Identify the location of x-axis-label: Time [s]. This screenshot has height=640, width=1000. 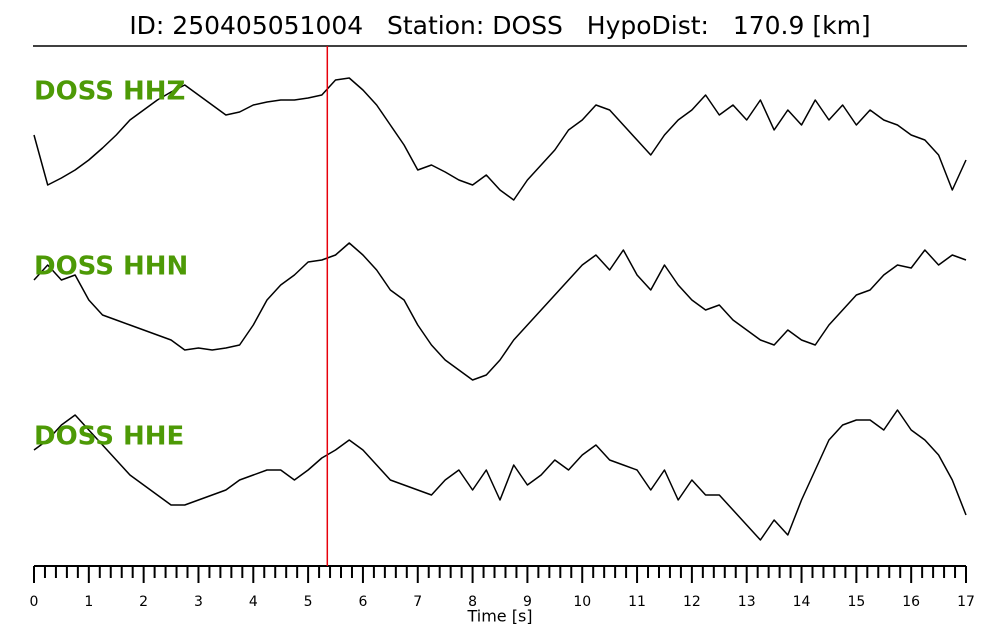
(499, 616).